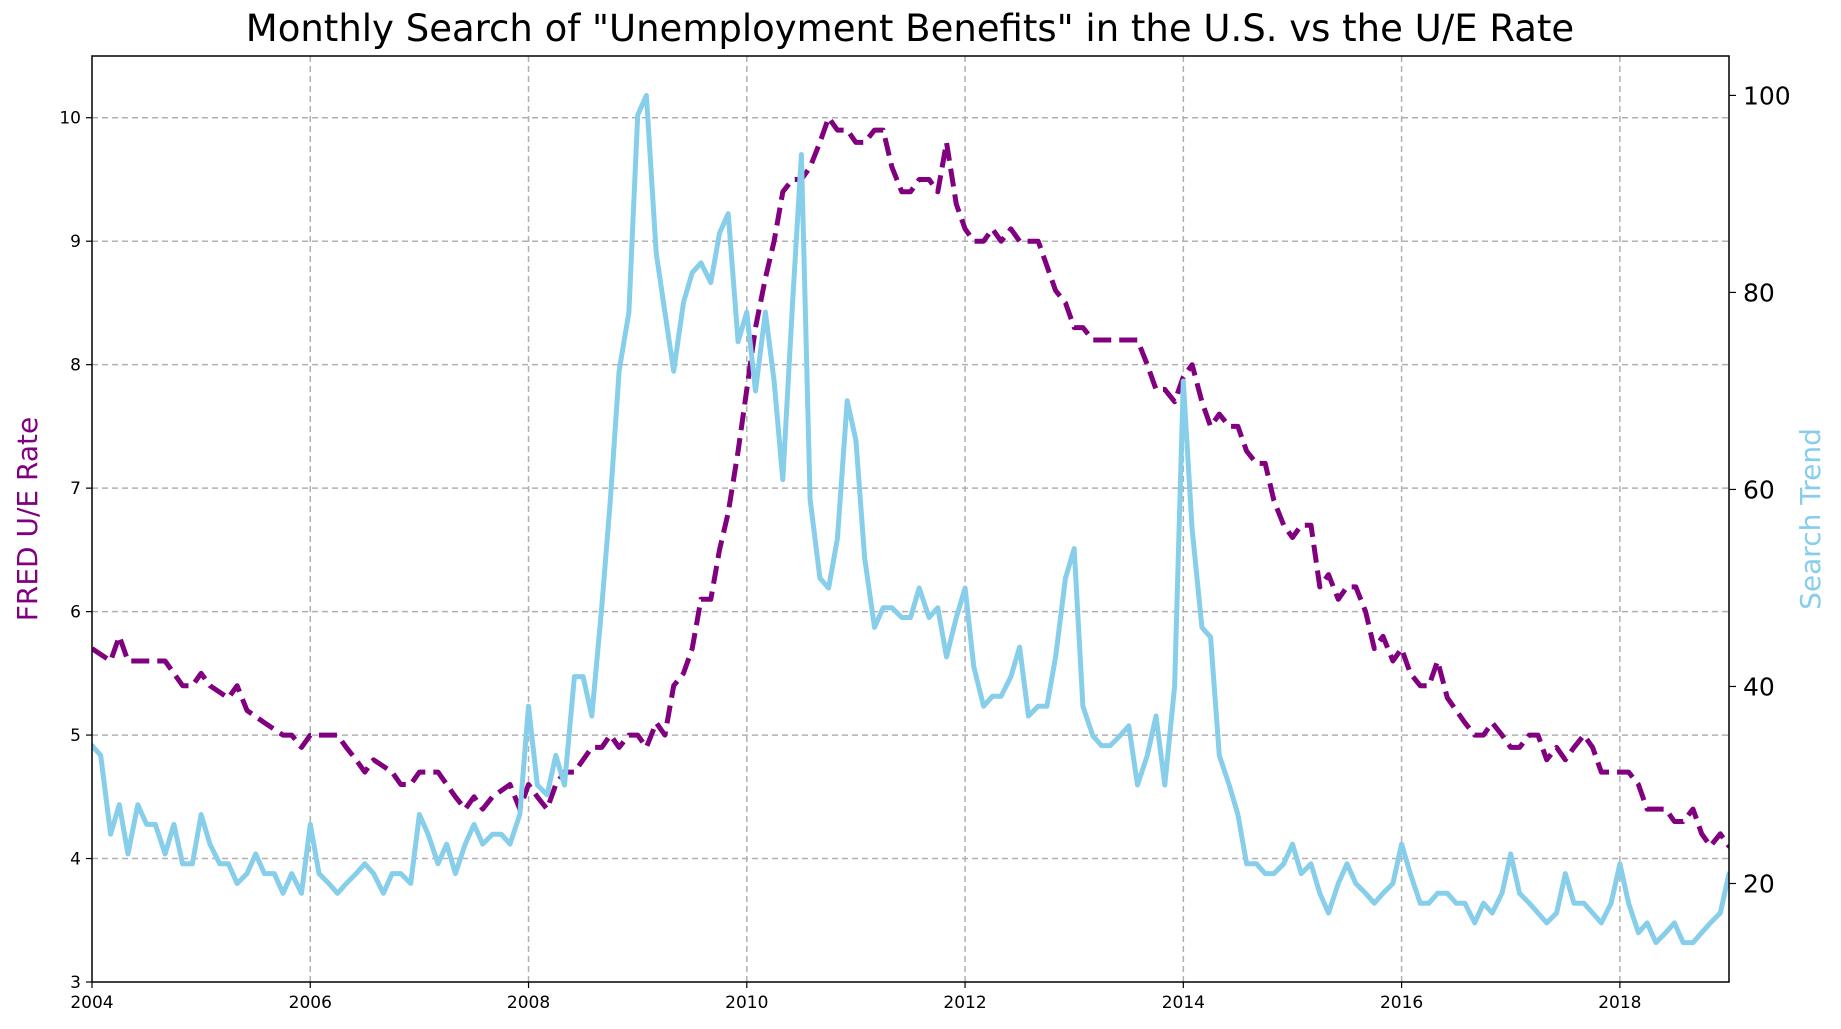 The image size is (1841, 1029). What do you see at coordinates (75, 983) in the screenshot?
I see `y-left-tick-label: 3` at bounding box center [75, 983].